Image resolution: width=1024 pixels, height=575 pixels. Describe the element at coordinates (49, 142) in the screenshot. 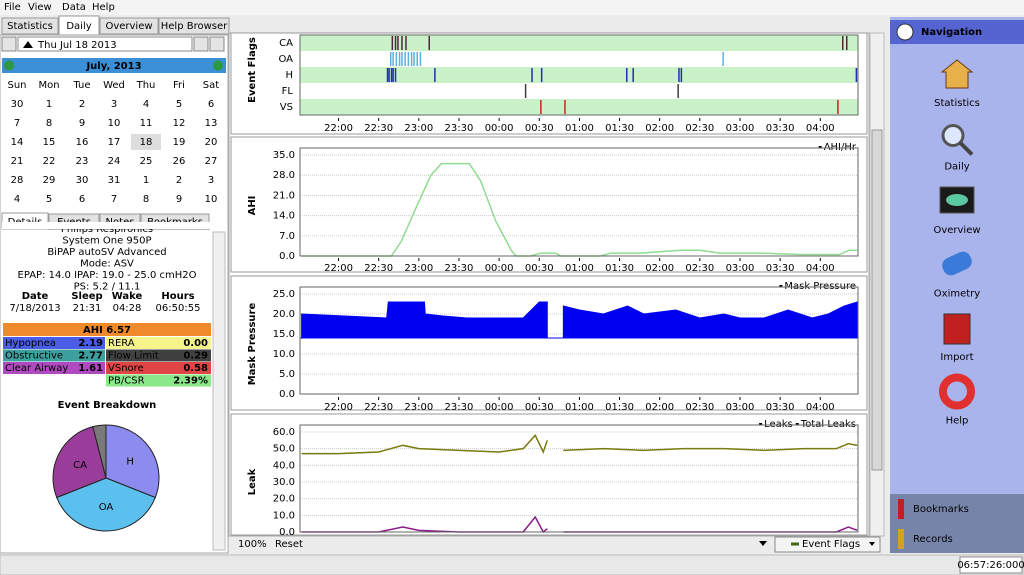

I see `calendar-day: 15` at that location.